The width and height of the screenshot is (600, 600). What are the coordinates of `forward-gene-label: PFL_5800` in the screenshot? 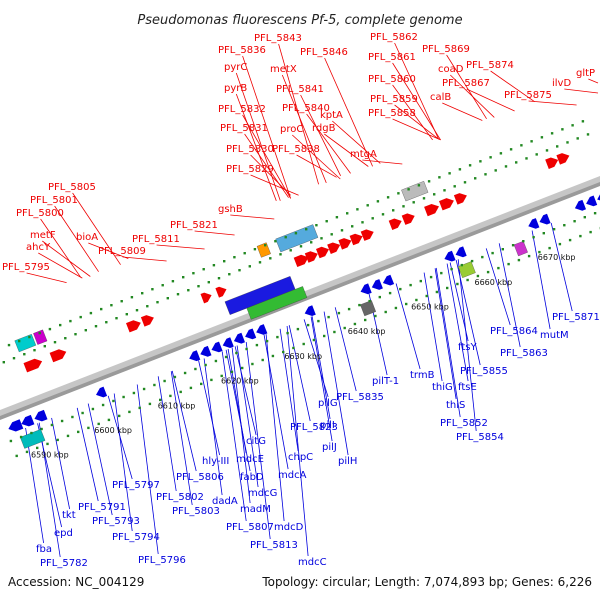 It's located at (40, 213).